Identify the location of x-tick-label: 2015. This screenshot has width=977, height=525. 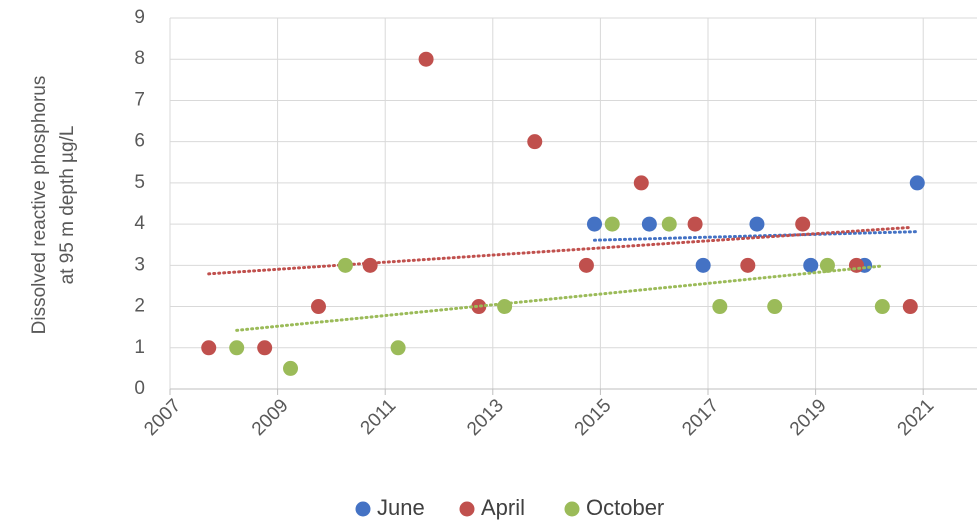
(593, 417).